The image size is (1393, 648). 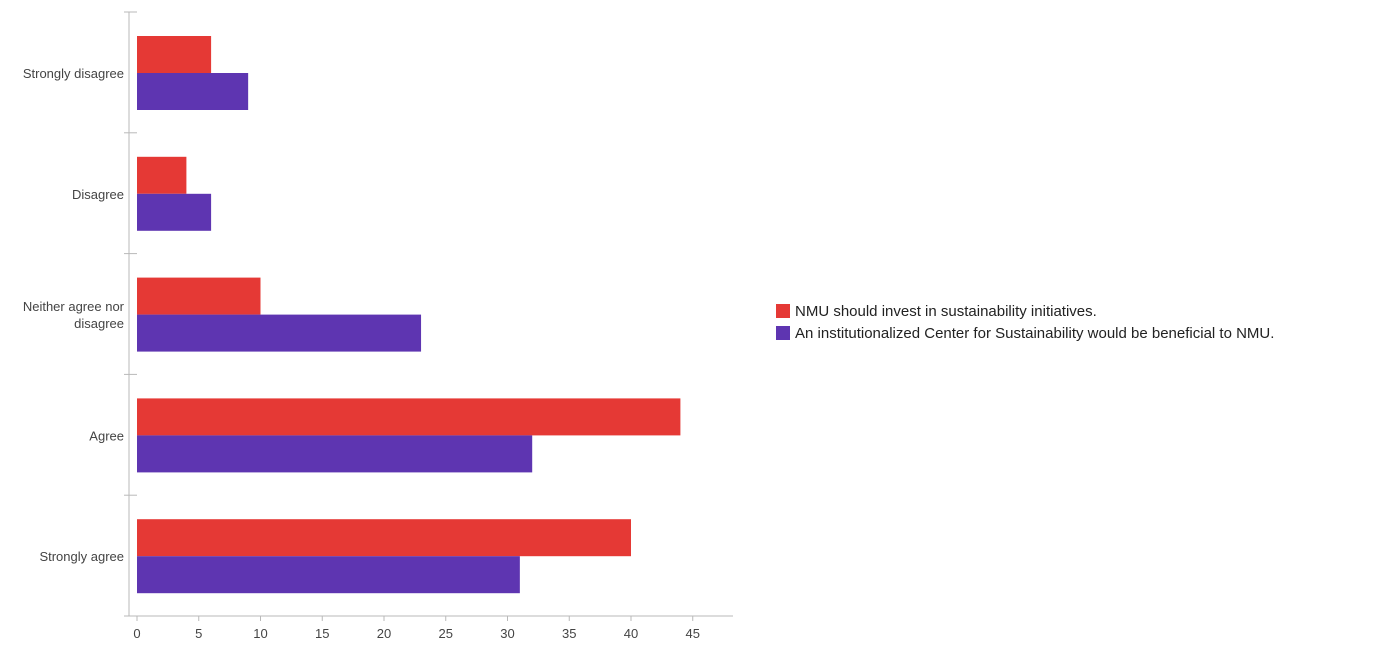 I want to click on x-tick-label: 45, so click(x=693, y=633).